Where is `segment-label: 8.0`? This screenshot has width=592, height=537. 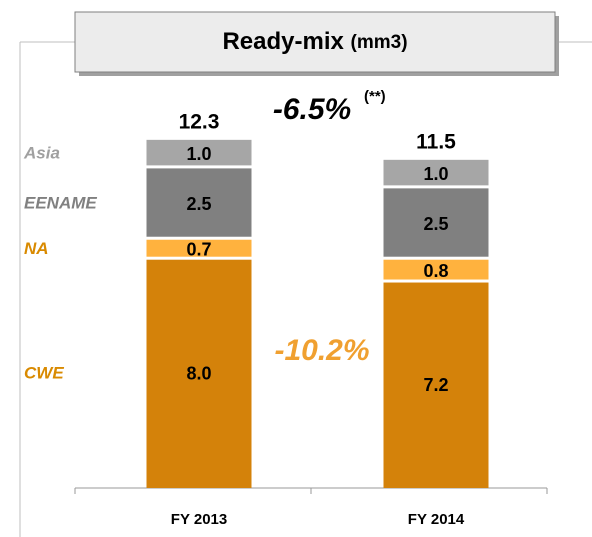
segment-label: 8.0 is located at coordinates (198, 374).